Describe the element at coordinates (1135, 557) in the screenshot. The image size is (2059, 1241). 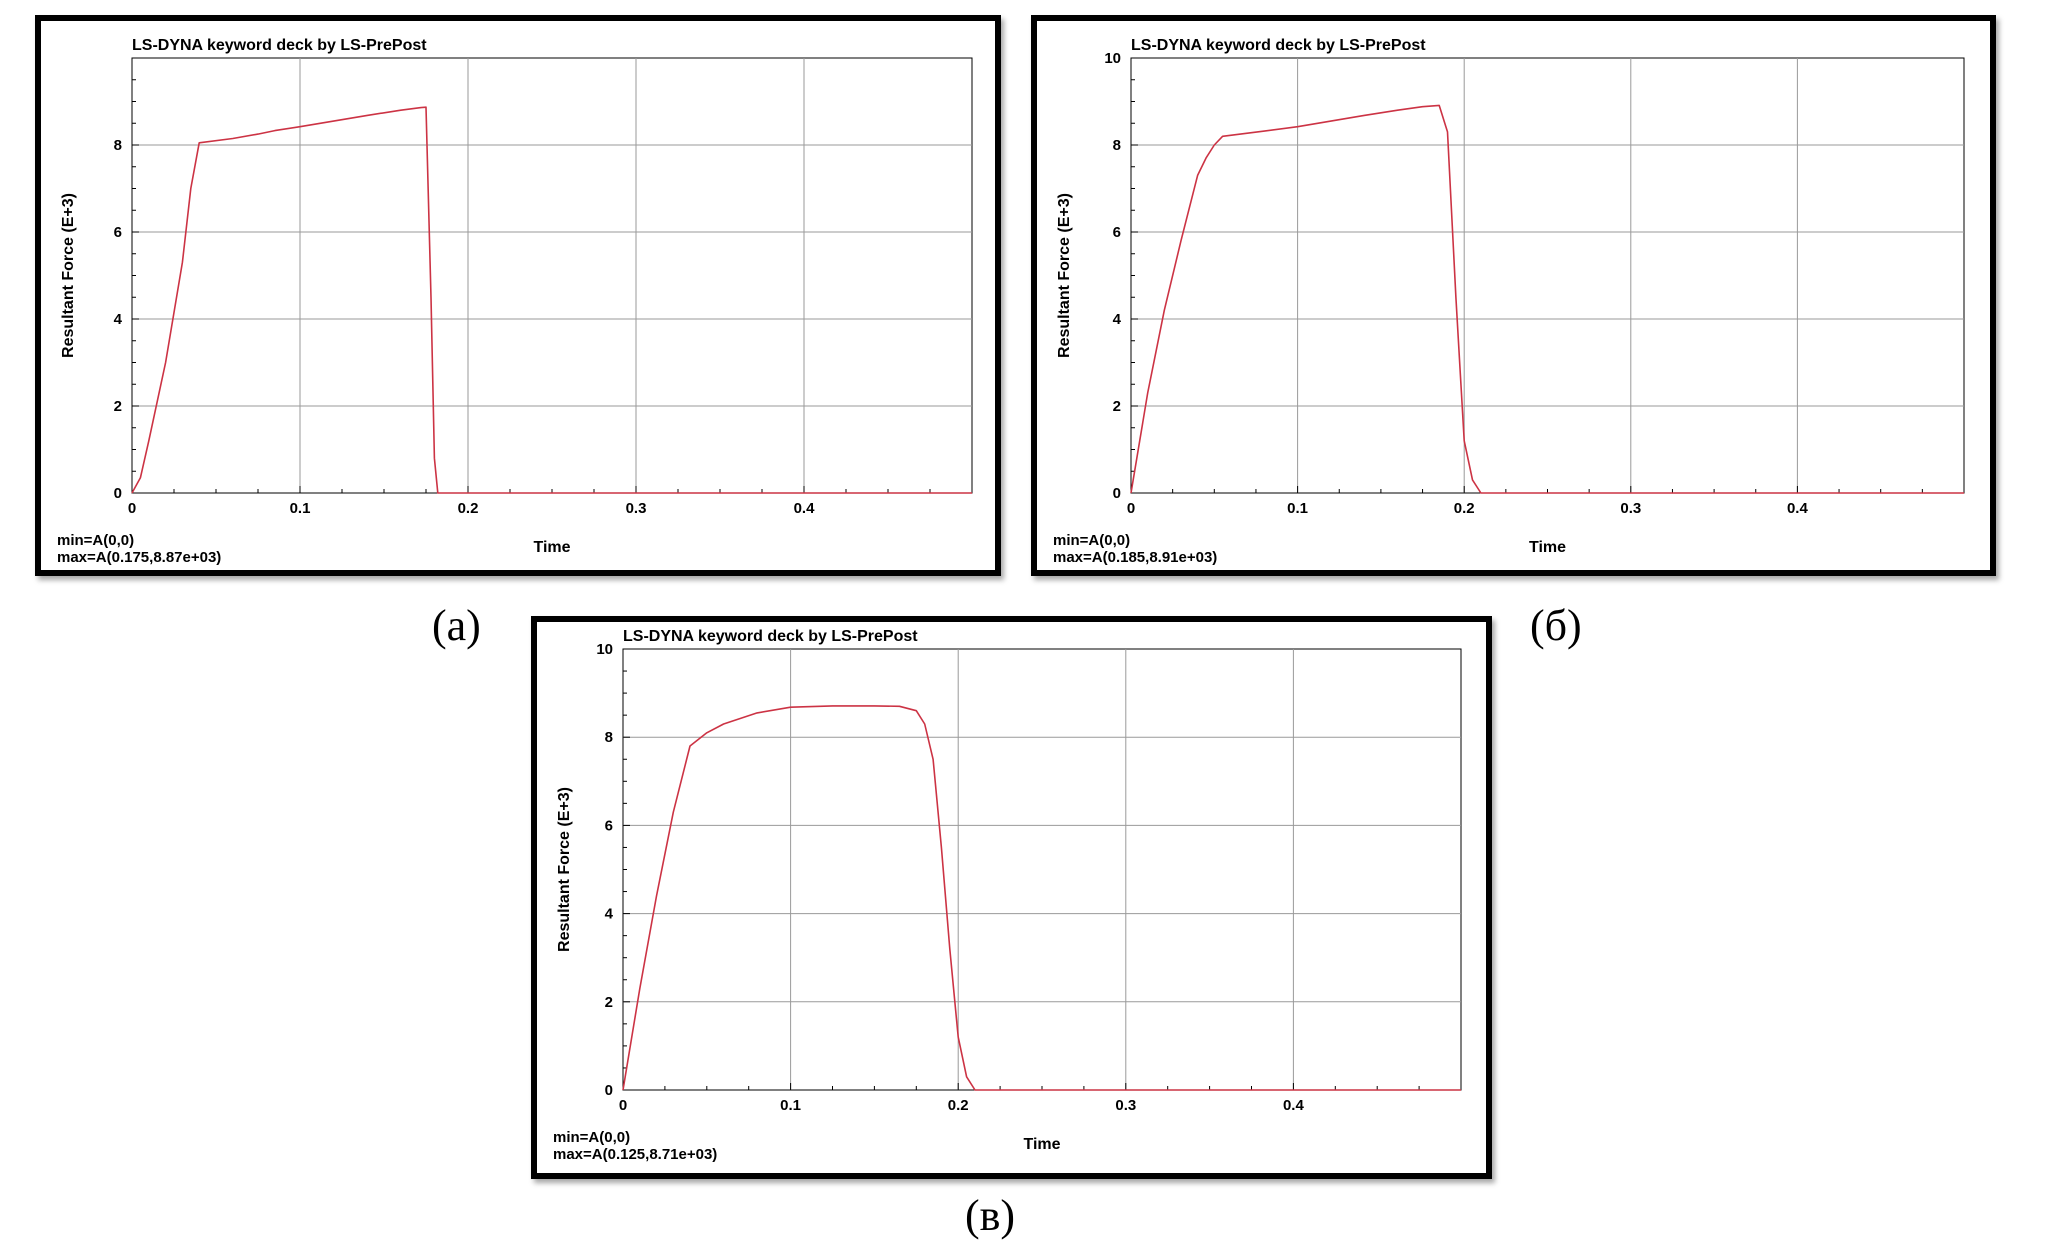
I see `max-label: max=A(0.185,8.91e+03)` at that location.